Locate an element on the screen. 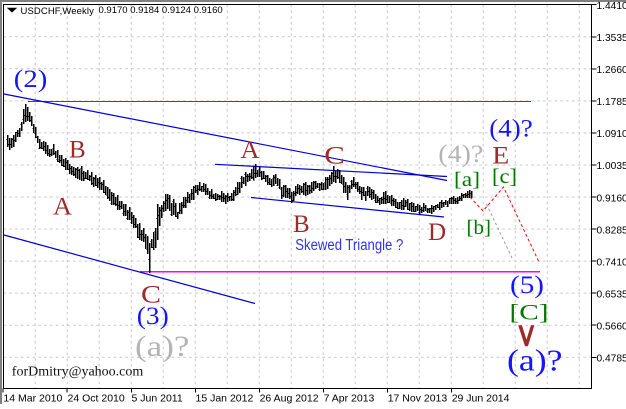  svg-text: Skewed Triangle ? is located at coordinates (349, 245).